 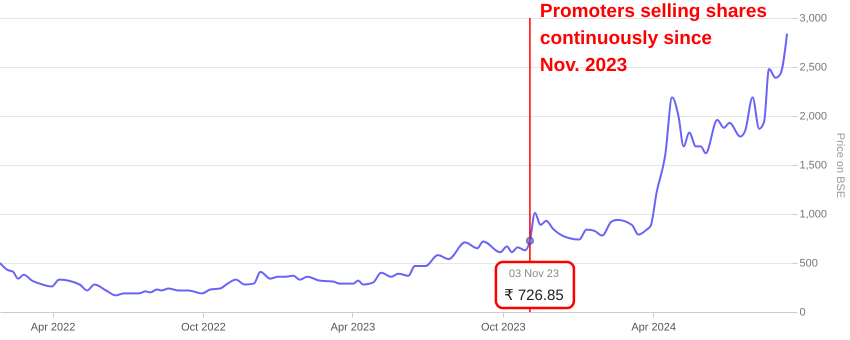 I want to click on x-tick-label: Oct 2023, so click(x=503, y=328).